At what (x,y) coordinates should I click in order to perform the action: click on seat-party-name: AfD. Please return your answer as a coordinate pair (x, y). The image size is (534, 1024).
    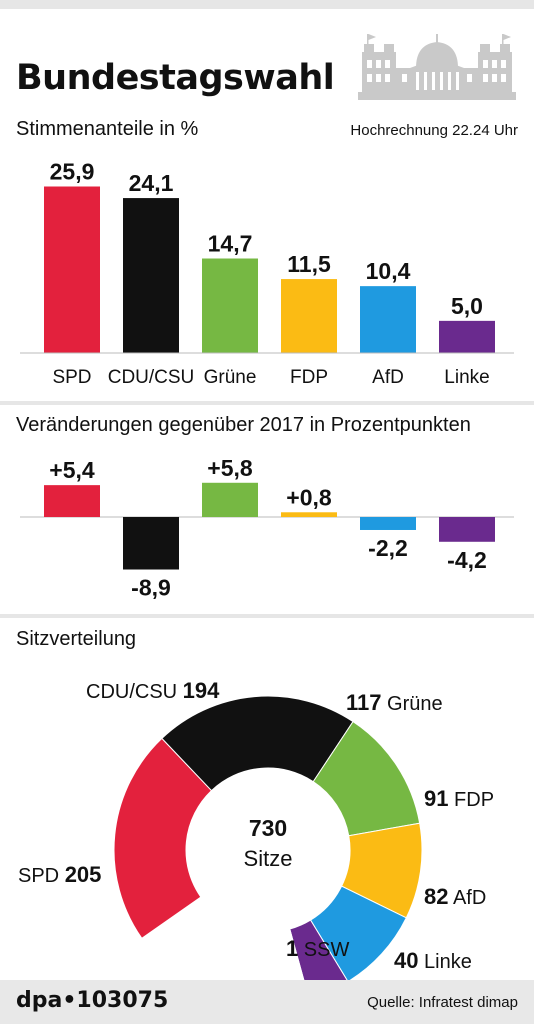
    Looking at the image, I should click on (467, 898).